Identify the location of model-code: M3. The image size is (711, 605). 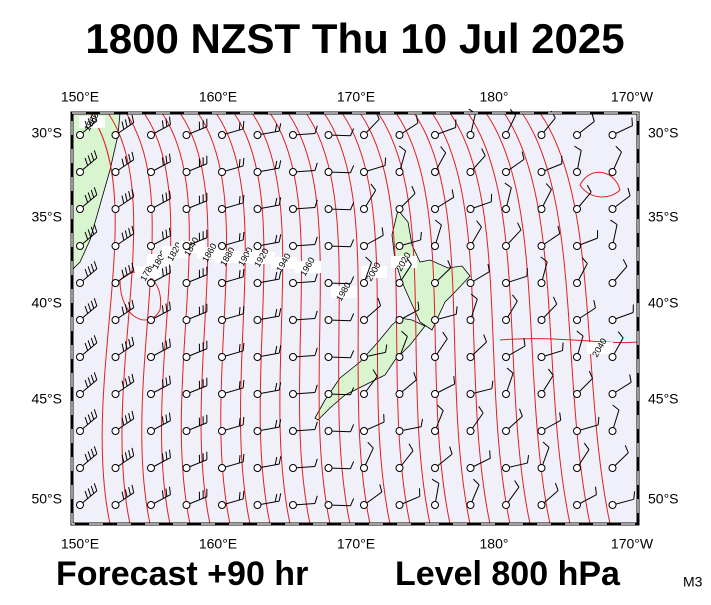
(693, 582).